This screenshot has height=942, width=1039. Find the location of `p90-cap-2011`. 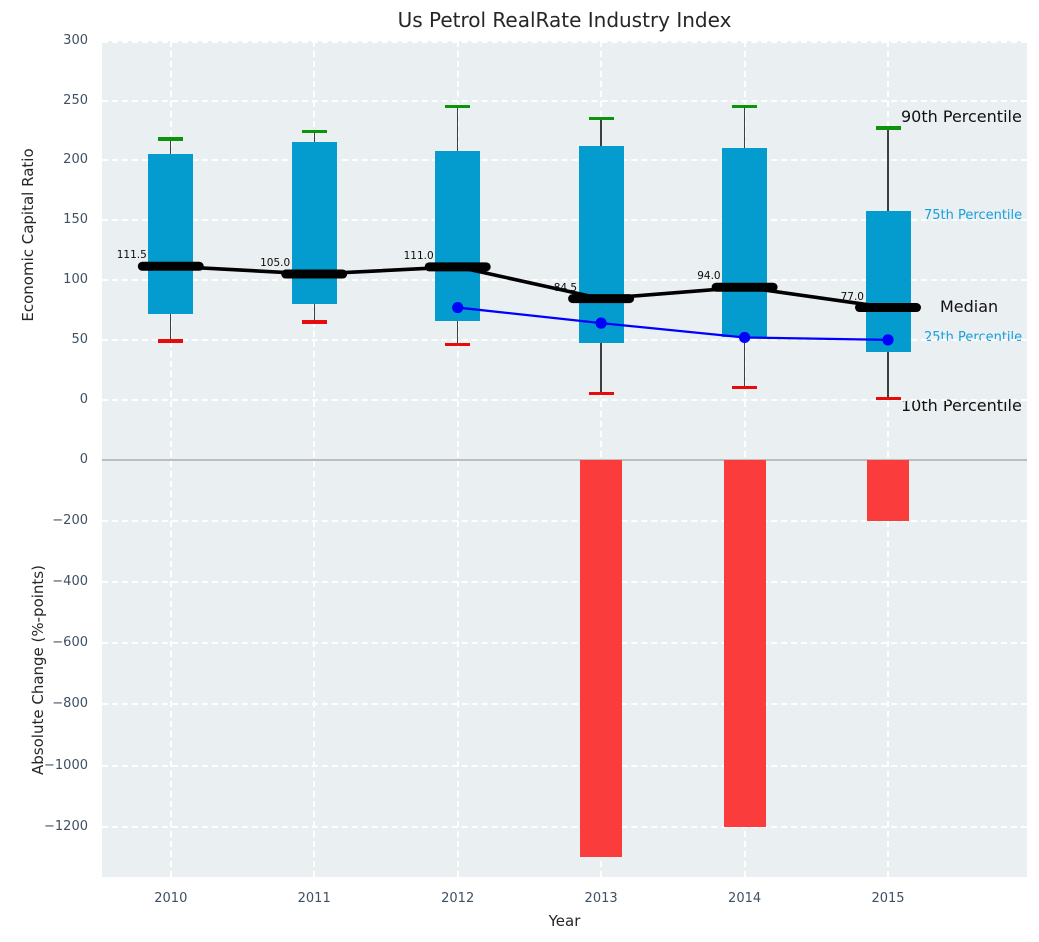

p90-cap-2011 is located at coordinates (314, 131).